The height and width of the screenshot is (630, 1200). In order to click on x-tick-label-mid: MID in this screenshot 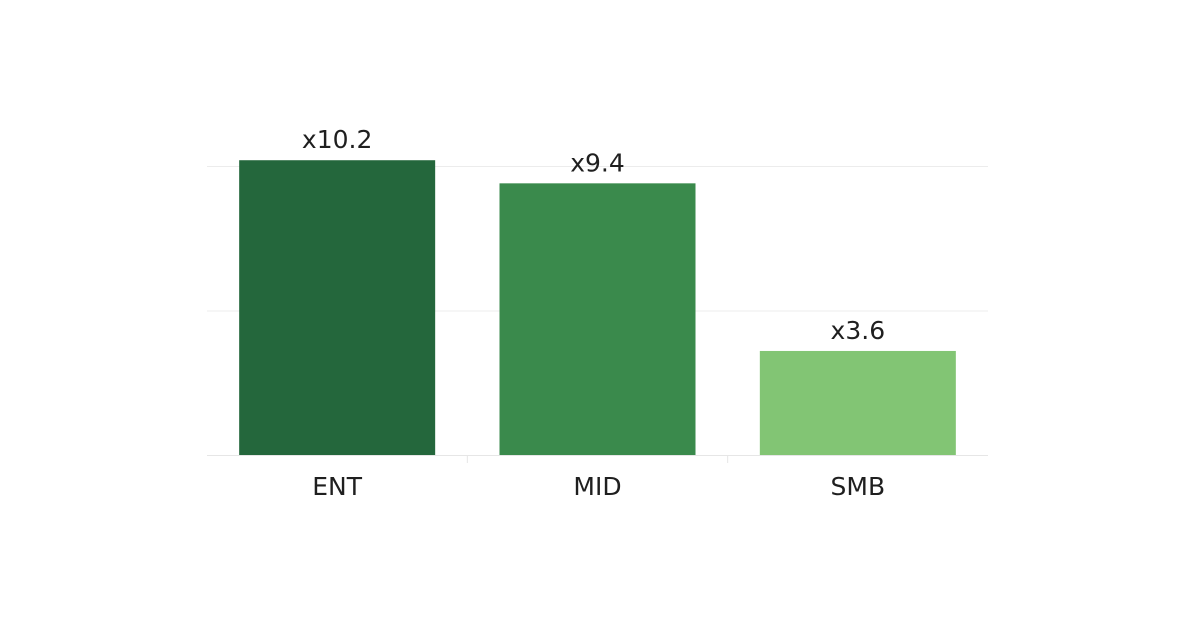, I will do `click(597, 486)`.